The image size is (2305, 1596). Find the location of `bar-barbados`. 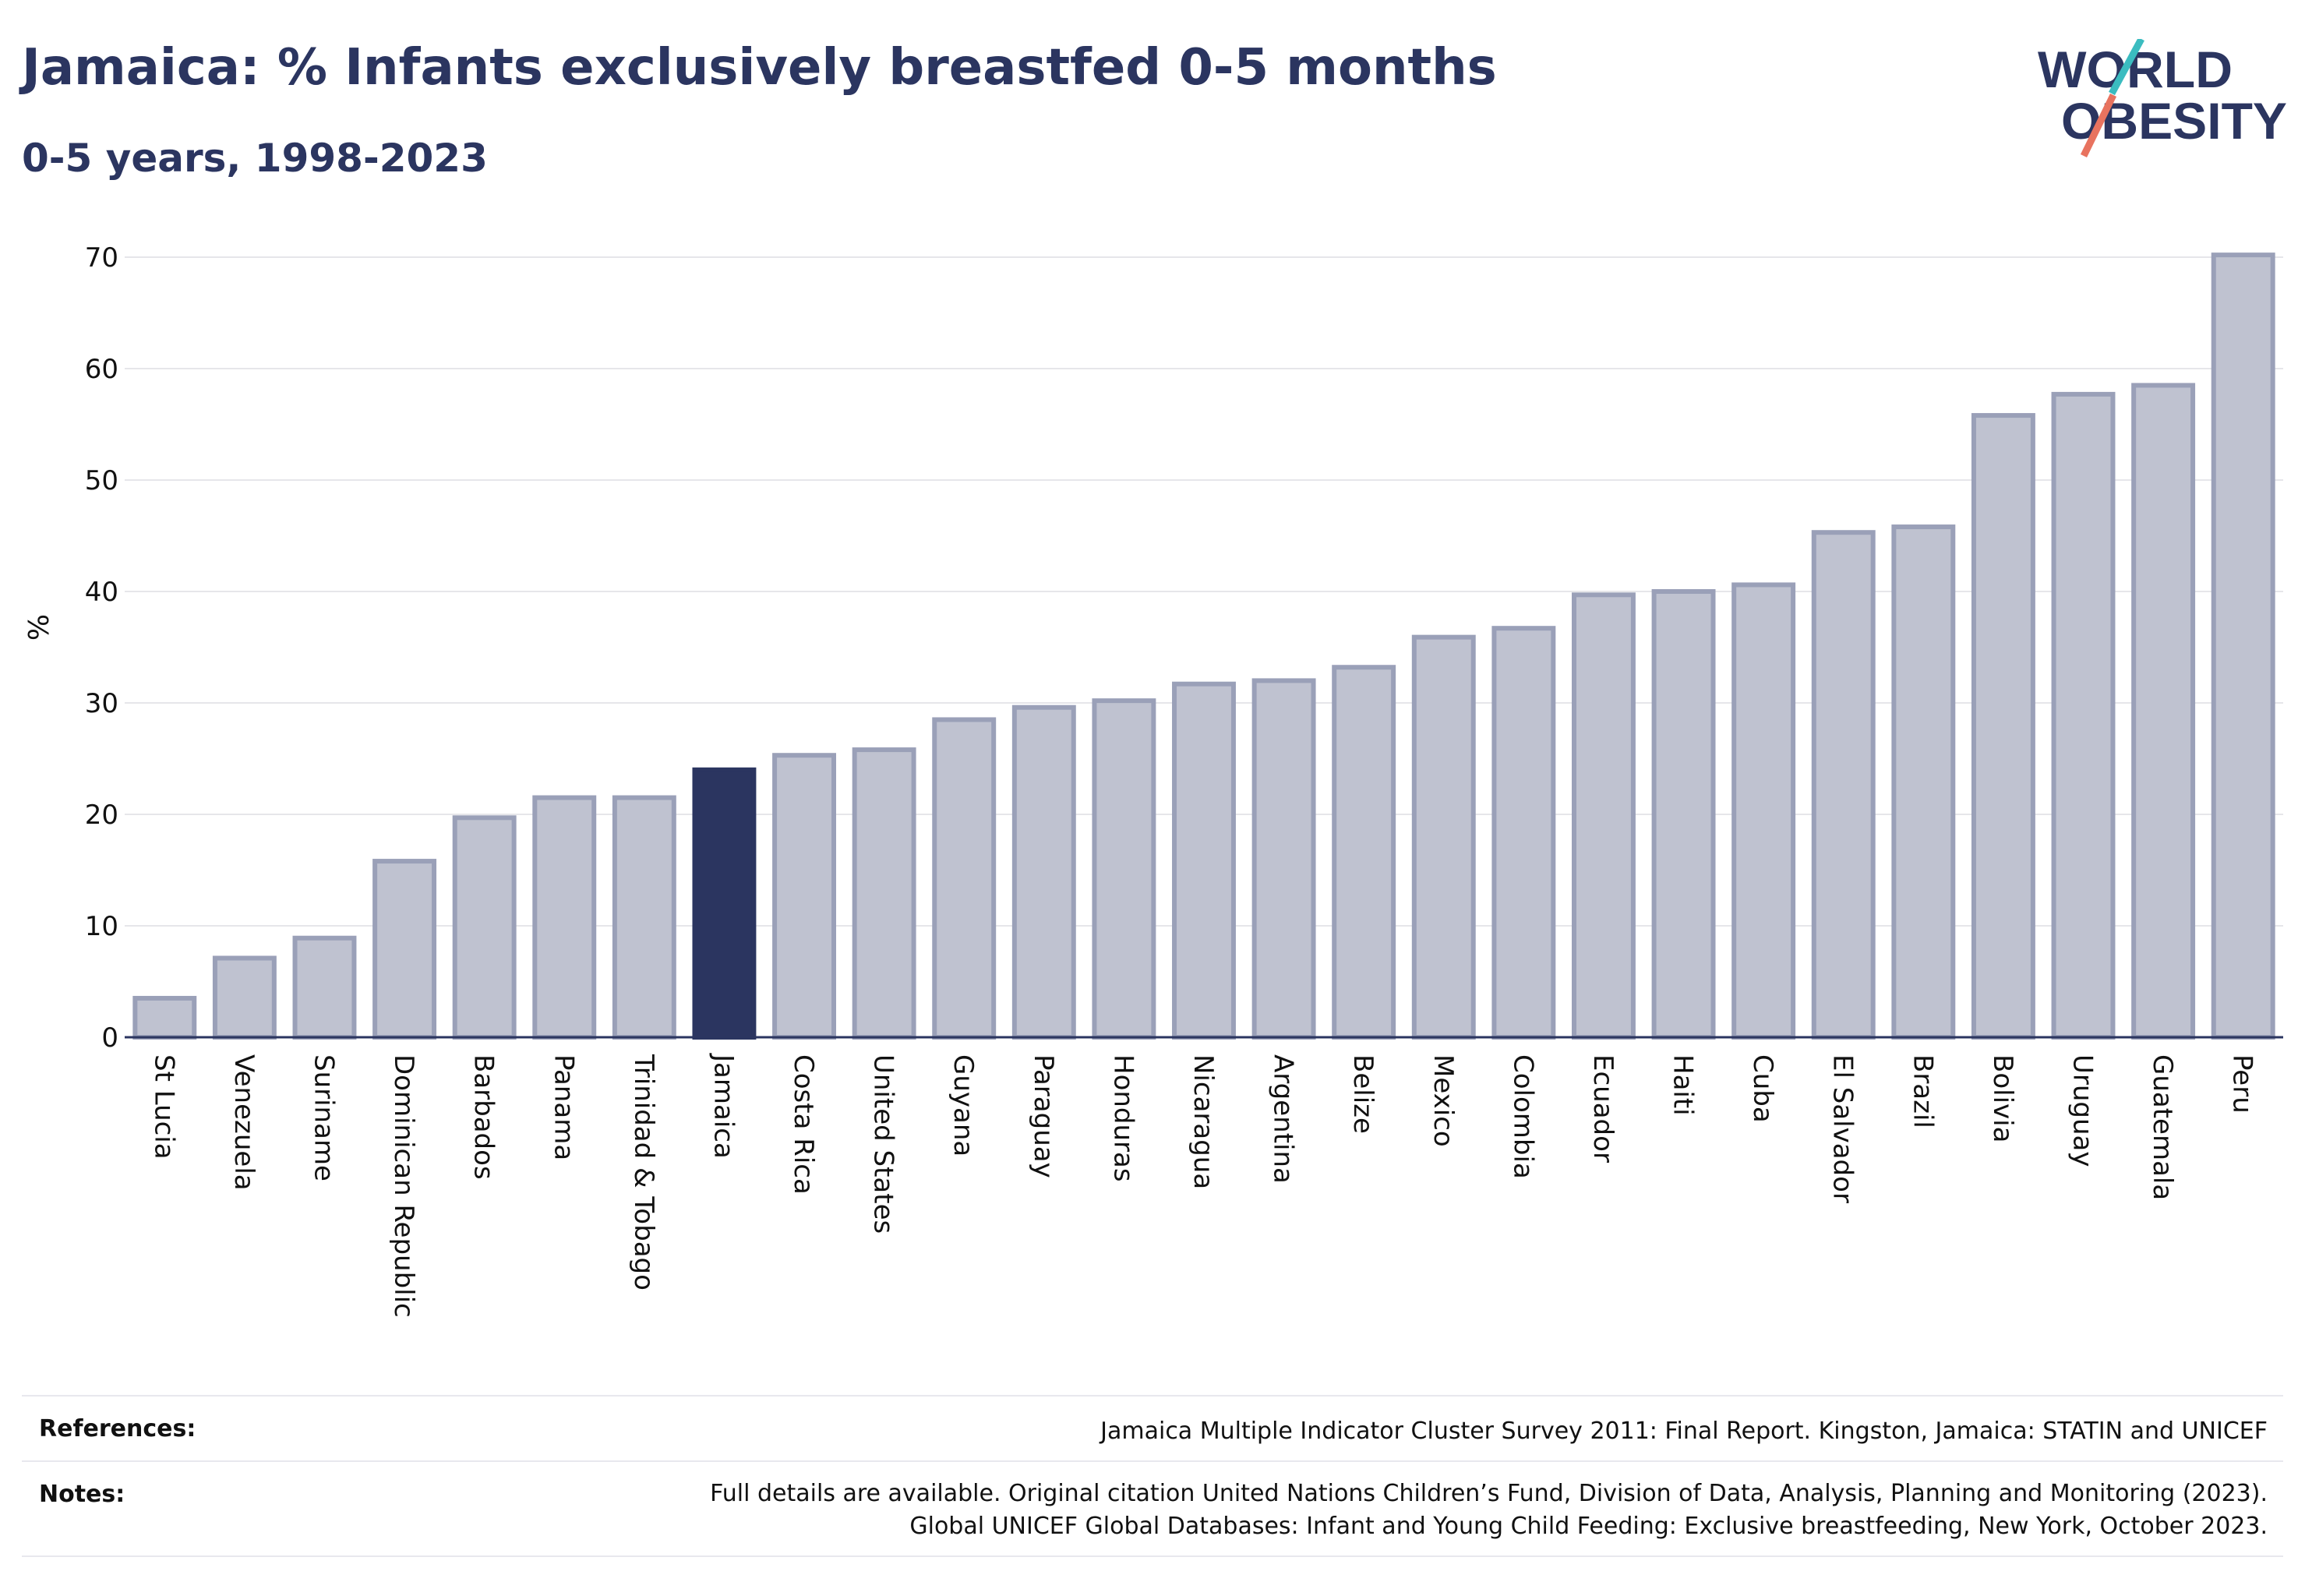

bar-barbados is located at coordinates (485, 927).